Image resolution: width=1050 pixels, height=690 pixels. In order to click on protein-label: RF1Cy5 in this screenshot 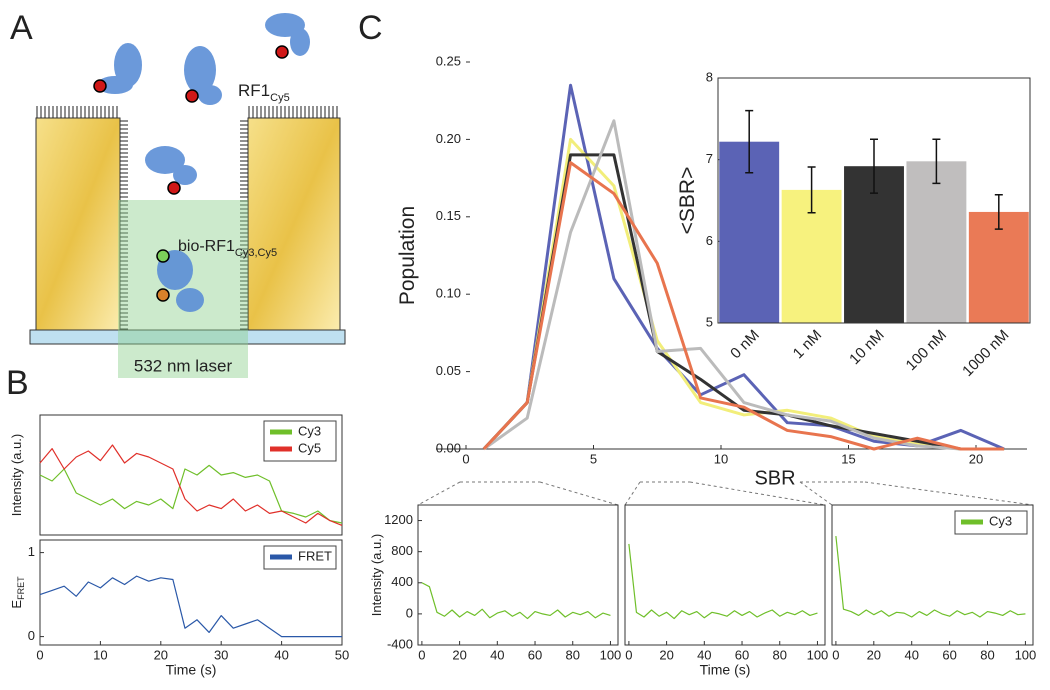, I will do `click(264, 92)`.